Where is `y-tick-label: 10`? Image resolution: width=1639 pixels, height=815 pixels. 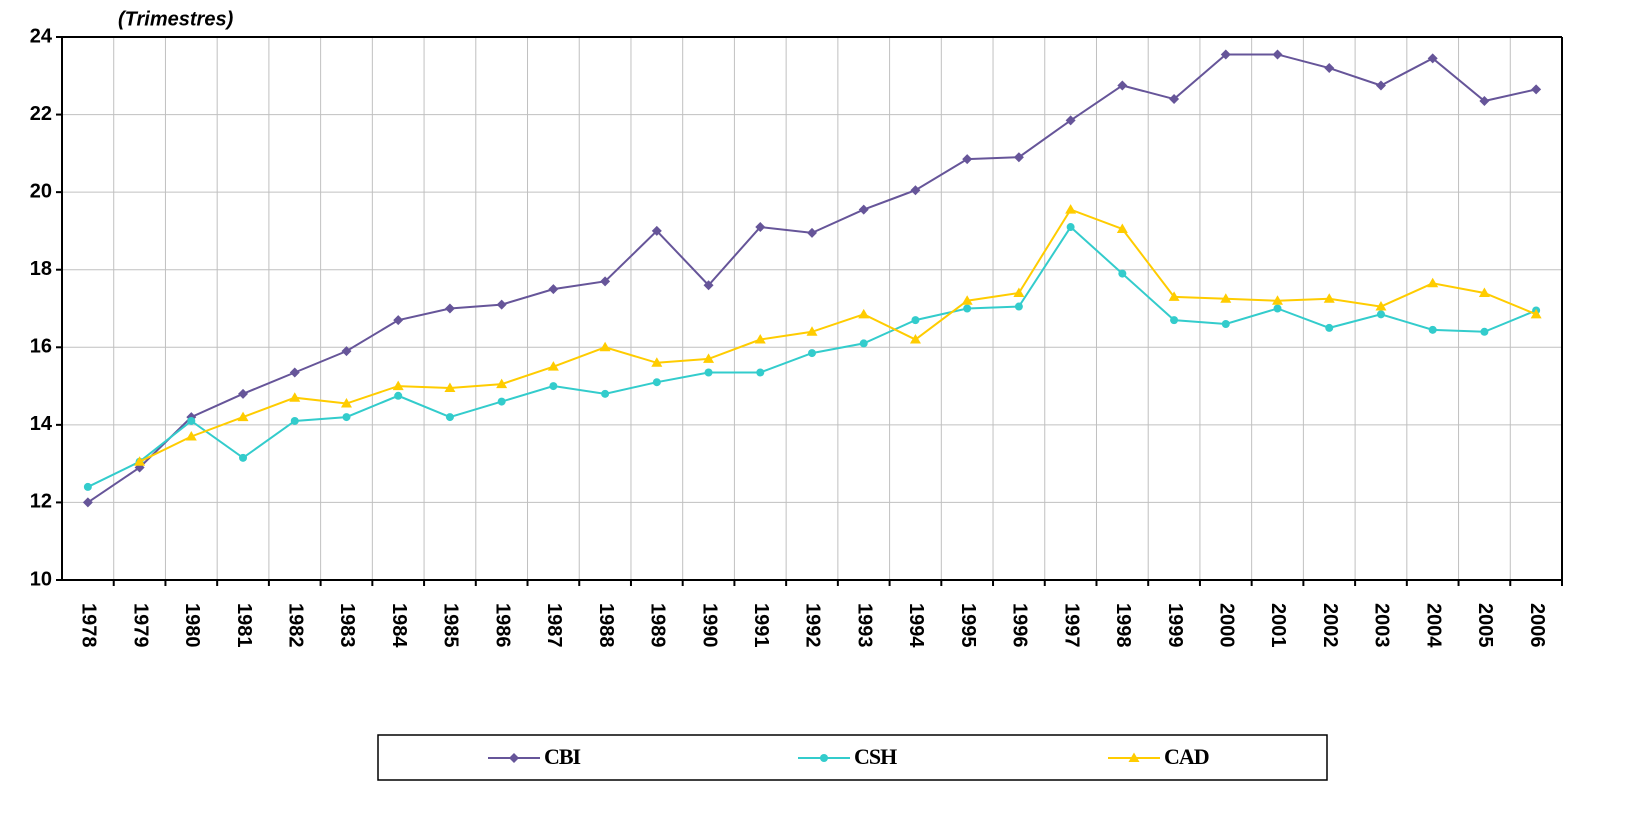
y-tick-label: 10 is located at coordinates (41, 579).